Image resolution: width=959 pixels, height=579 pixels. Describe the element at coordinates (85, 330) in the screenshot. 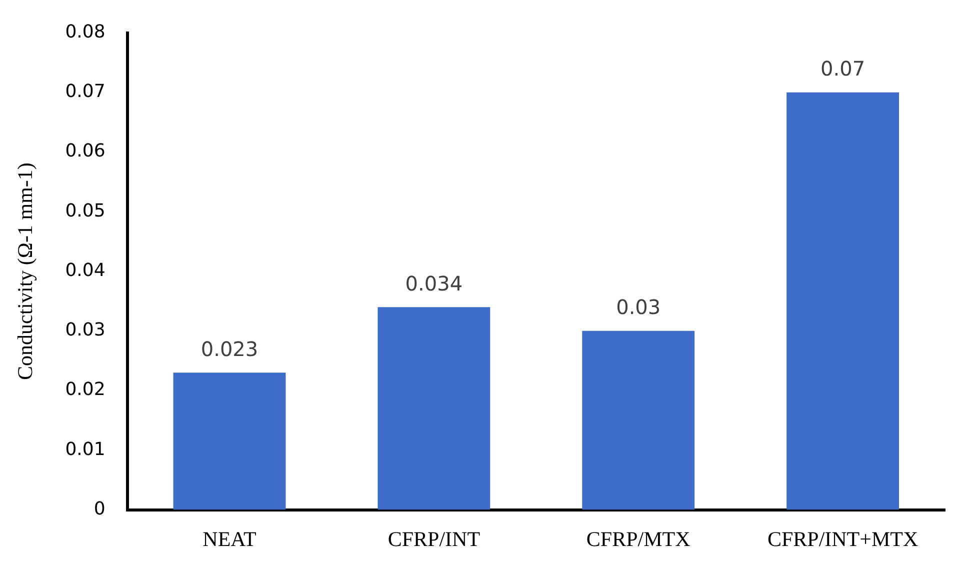

I see `y-tick-label: 0.03` at that location.